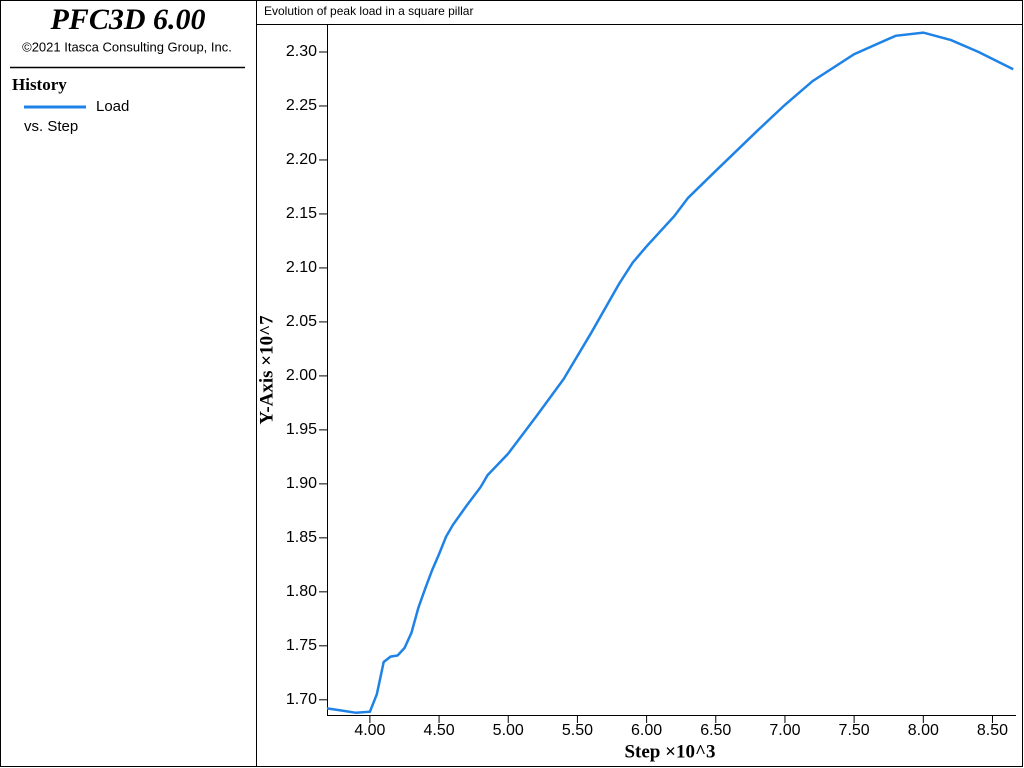 This screenshot has height=768, width=1024. What do you see at coordinates (301, 537) in the screenshot?
I see `y-tick-label: 1.85` at bounding box center [301, 537].